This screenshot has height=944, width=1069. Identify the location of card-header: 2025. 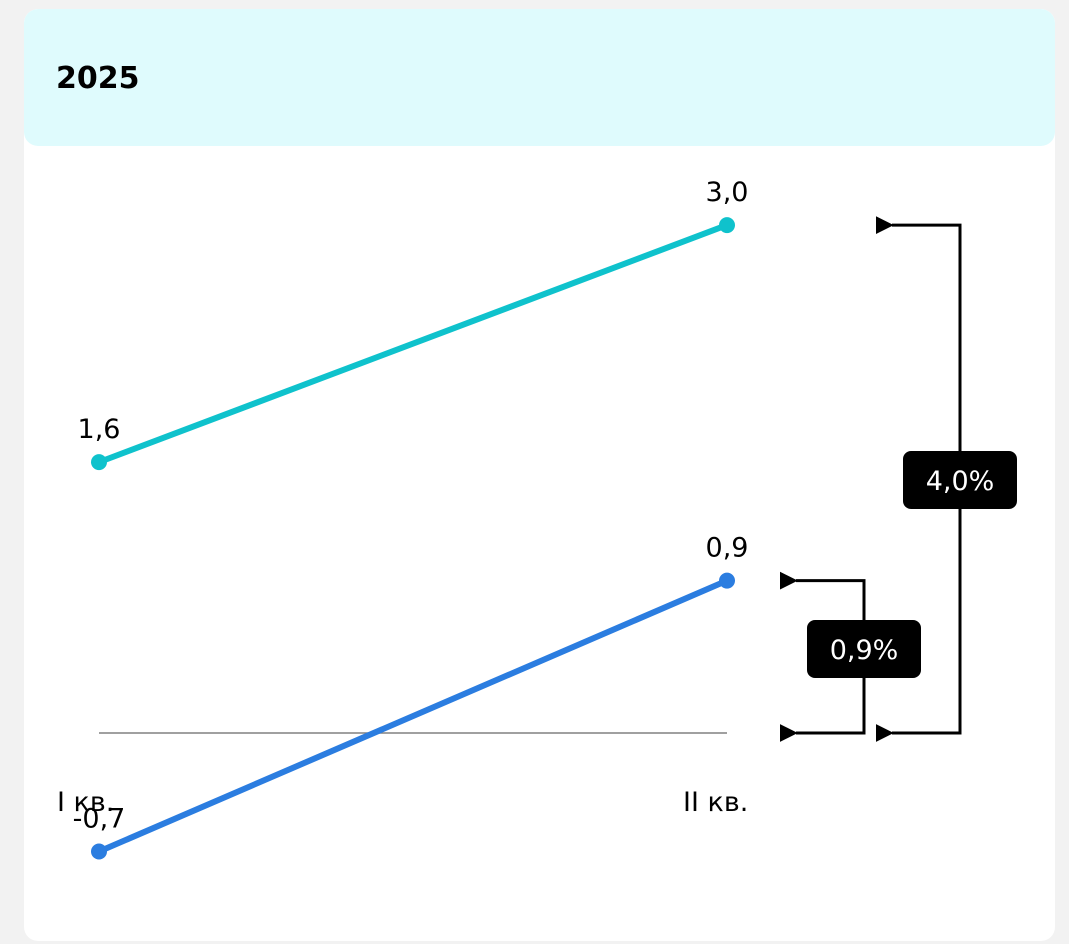
(539, 77).